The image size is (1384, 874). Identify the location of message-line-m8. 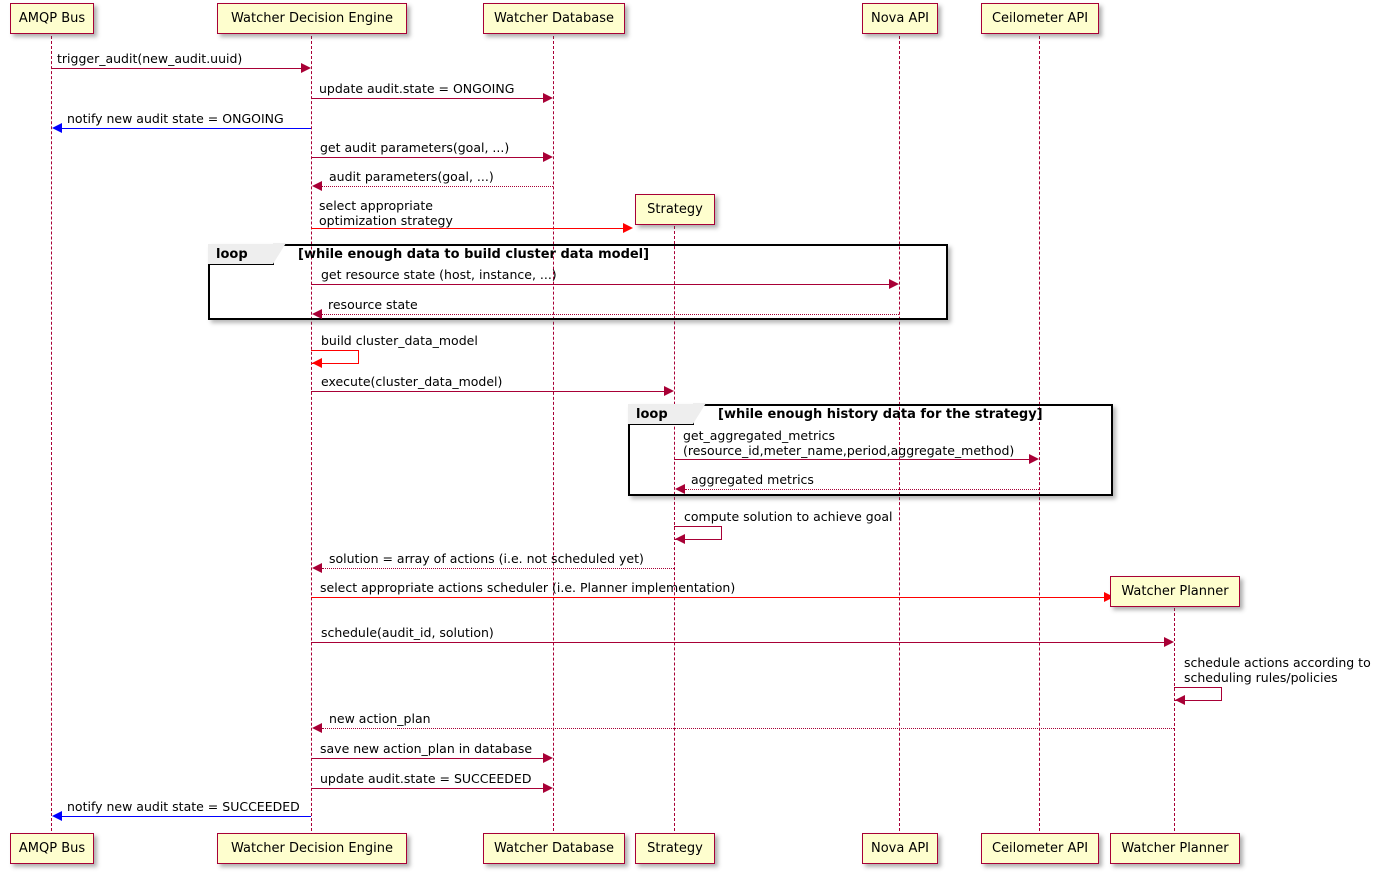
(610, 314).